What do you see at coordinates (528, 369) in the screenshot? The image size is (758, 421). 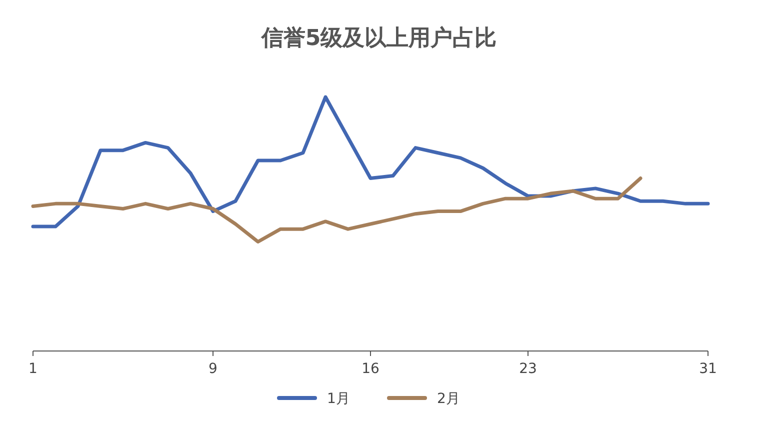 I see `x-tick-label: 23` at bounding box center [528, 369].